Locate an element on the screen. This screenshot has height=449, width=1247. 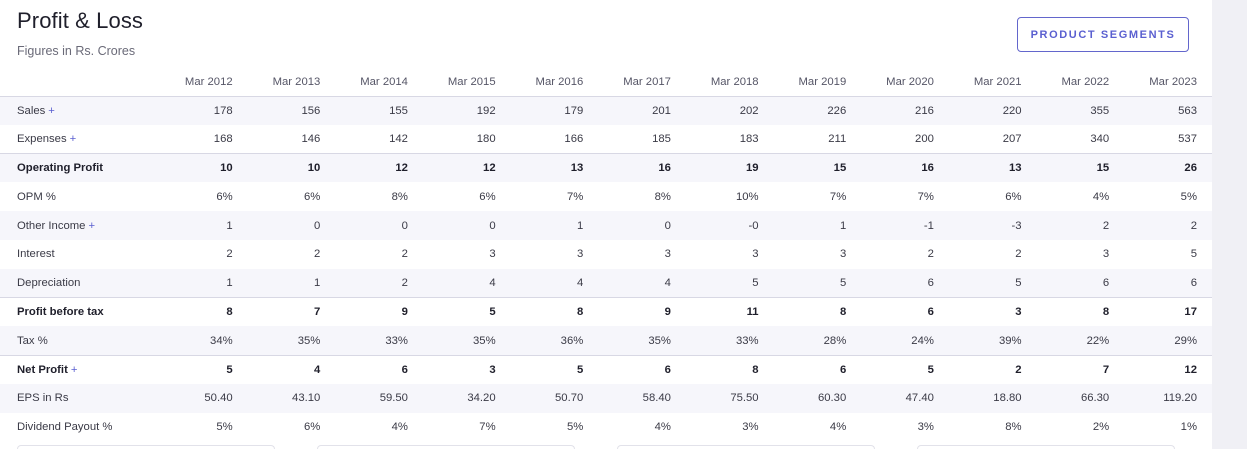
row-label-cell: Expenses + is located at coordinates (80, 139).